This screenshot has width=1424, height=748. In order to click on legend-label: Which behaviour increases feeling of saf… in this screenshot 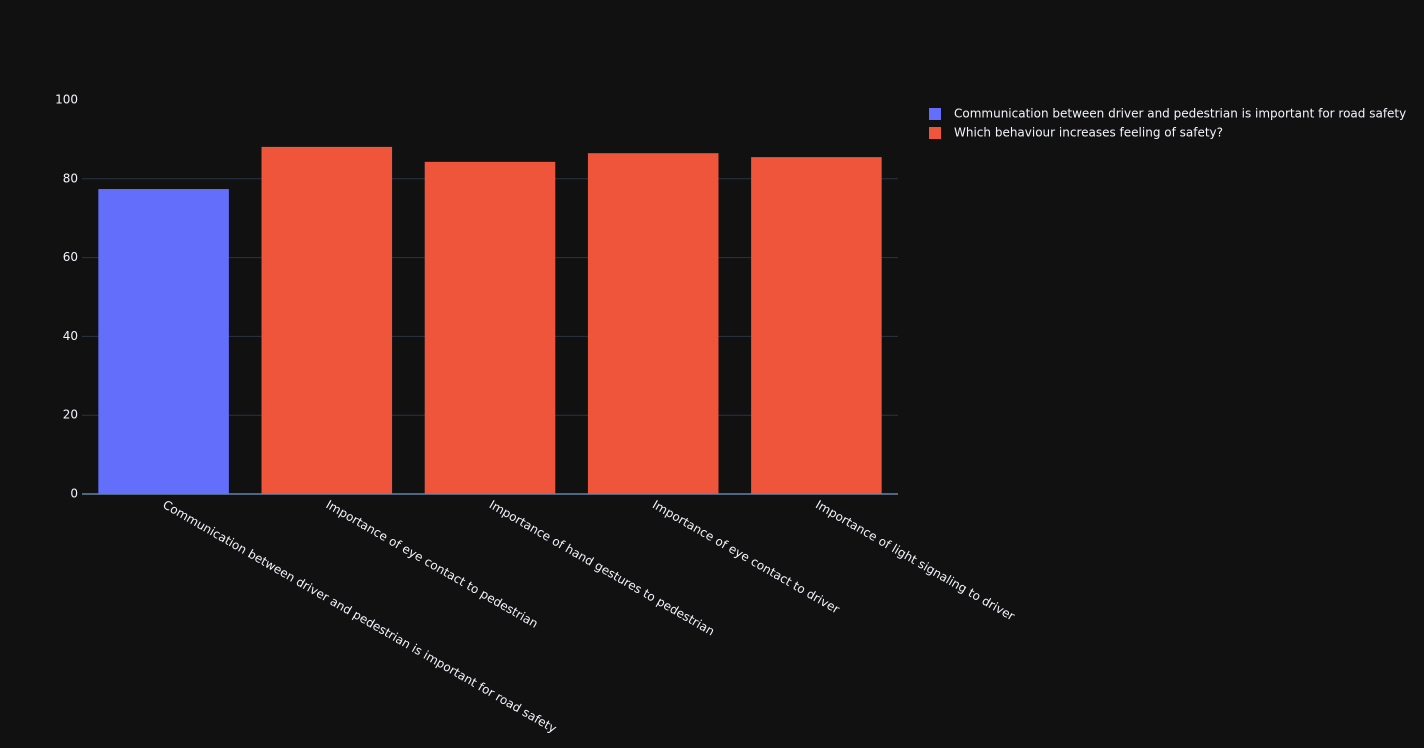, I will do `click(1088, 133)`.